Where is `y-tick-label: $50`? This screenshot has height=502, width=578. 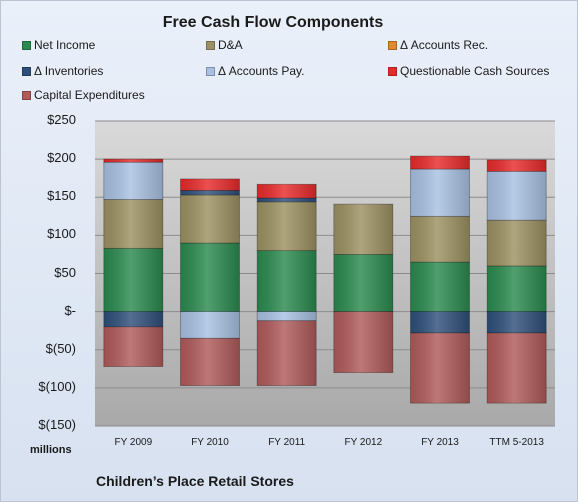
y-tick-label: $50 is located at coordinates (65, 272).